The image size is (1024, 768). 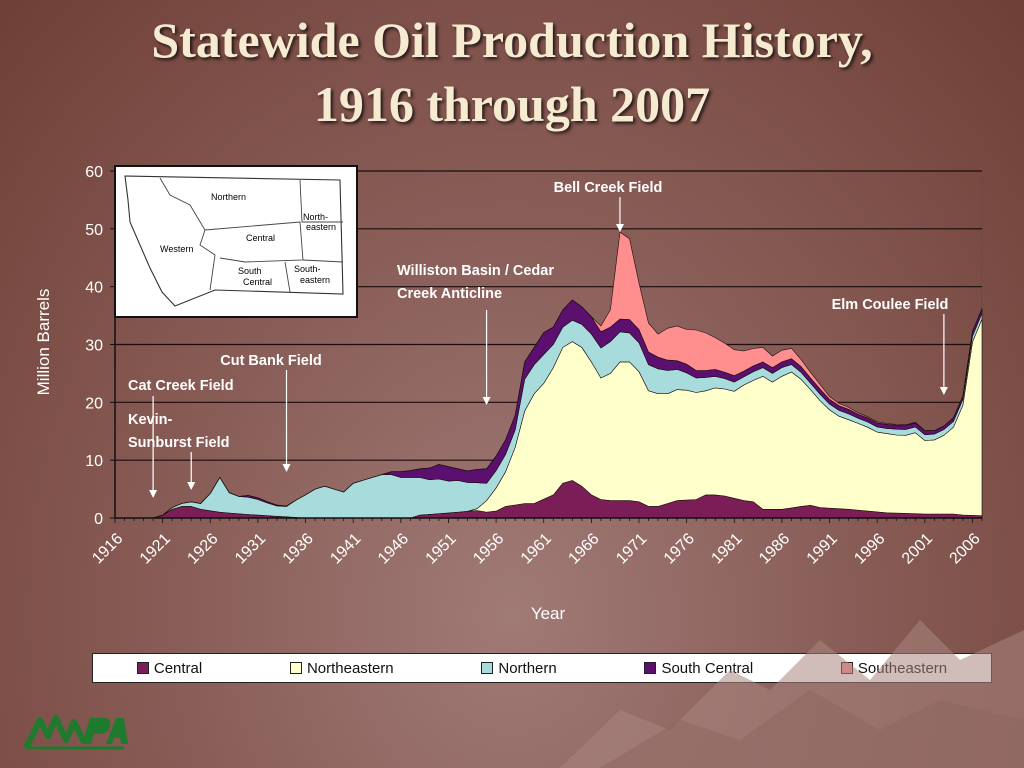 What do you see at coordinates (94, 172) in the screenshot?
I see `y-tick-label: 60` at bounding box center [94, 172].